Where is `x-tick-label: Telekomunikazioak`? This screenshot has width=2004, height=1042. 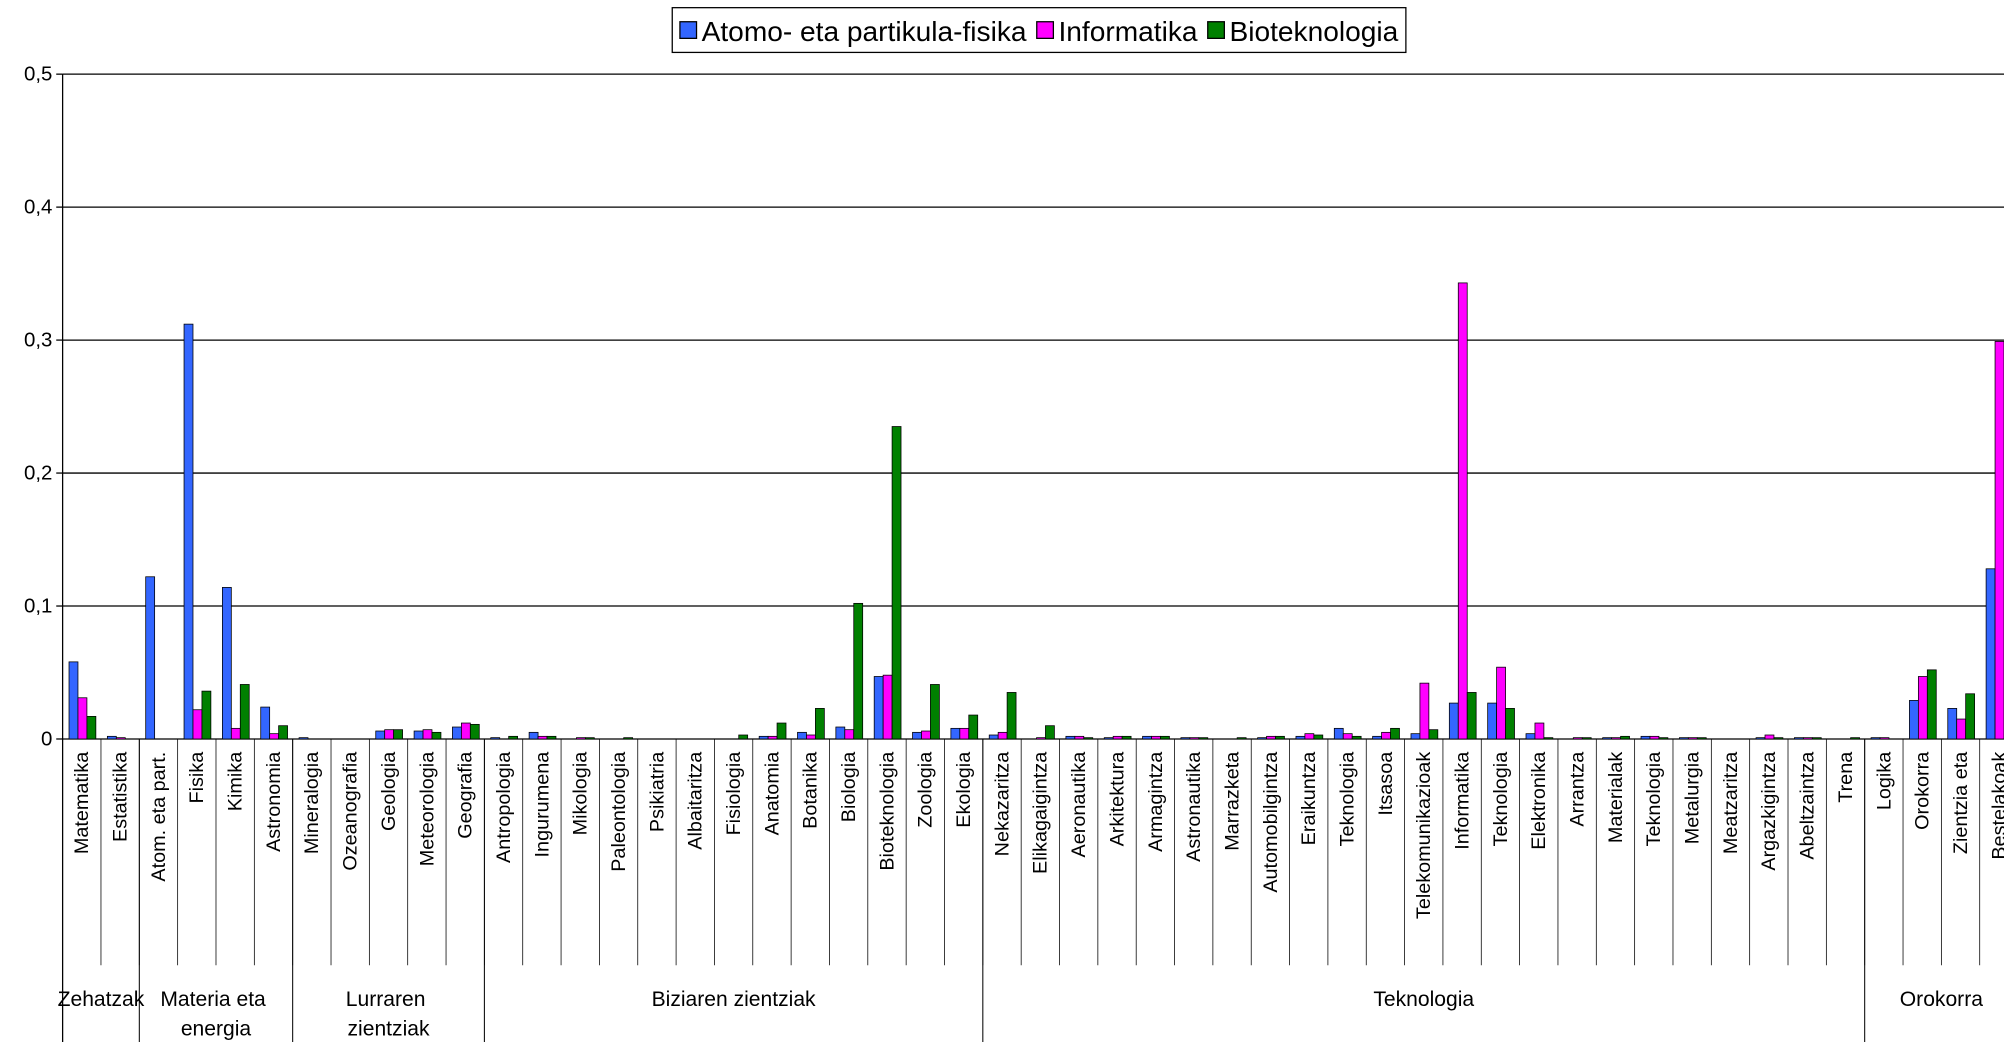
x-tick-label: Telekomunikazioak is located at coordinates (1424, 835).